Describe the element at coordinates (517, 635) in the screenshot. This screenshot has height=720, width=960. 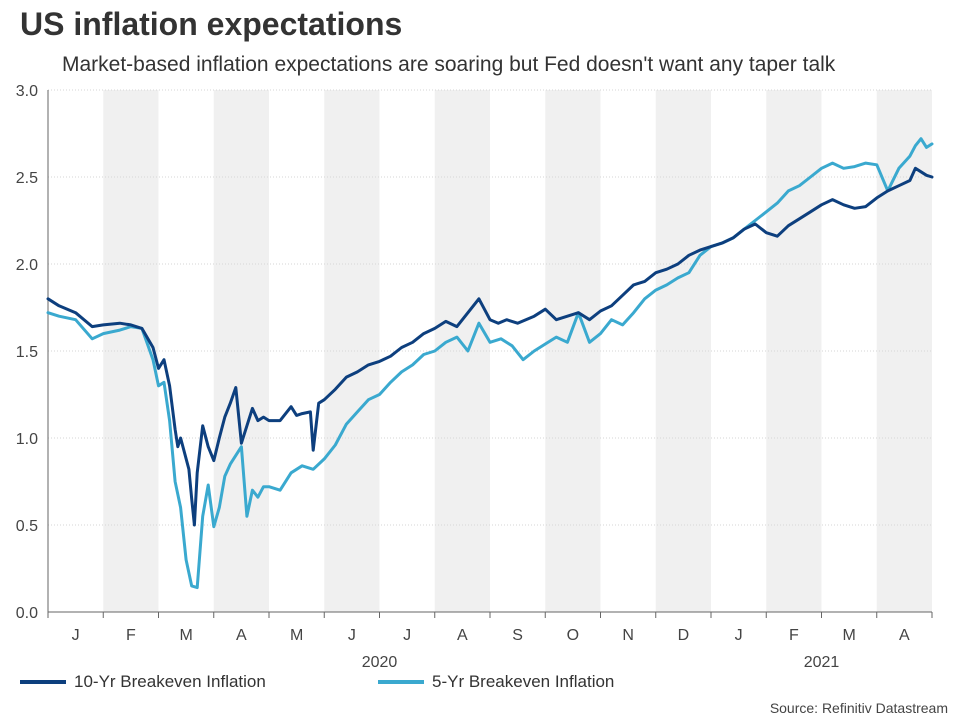
I see `x-tick-label-month: S` at that location.